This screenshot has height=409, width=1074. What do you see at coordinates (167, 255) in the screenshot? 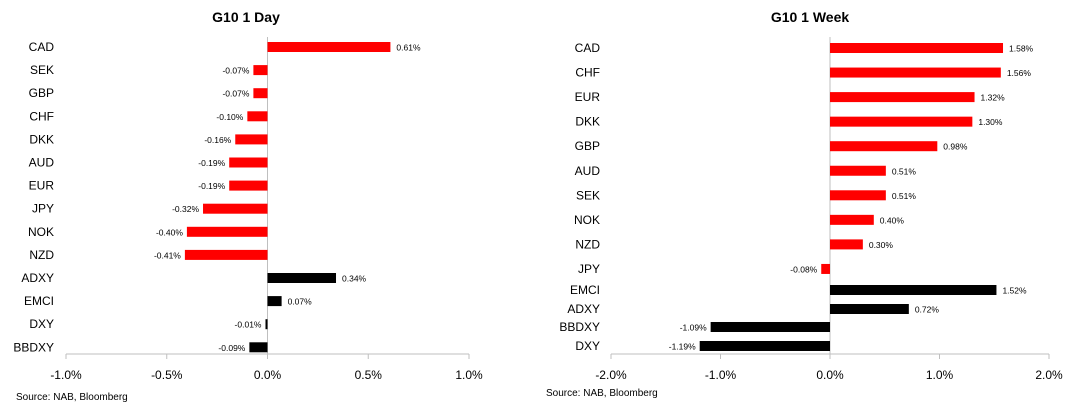
I see `data-label: -0.41%` at bounding box center [167, 255].